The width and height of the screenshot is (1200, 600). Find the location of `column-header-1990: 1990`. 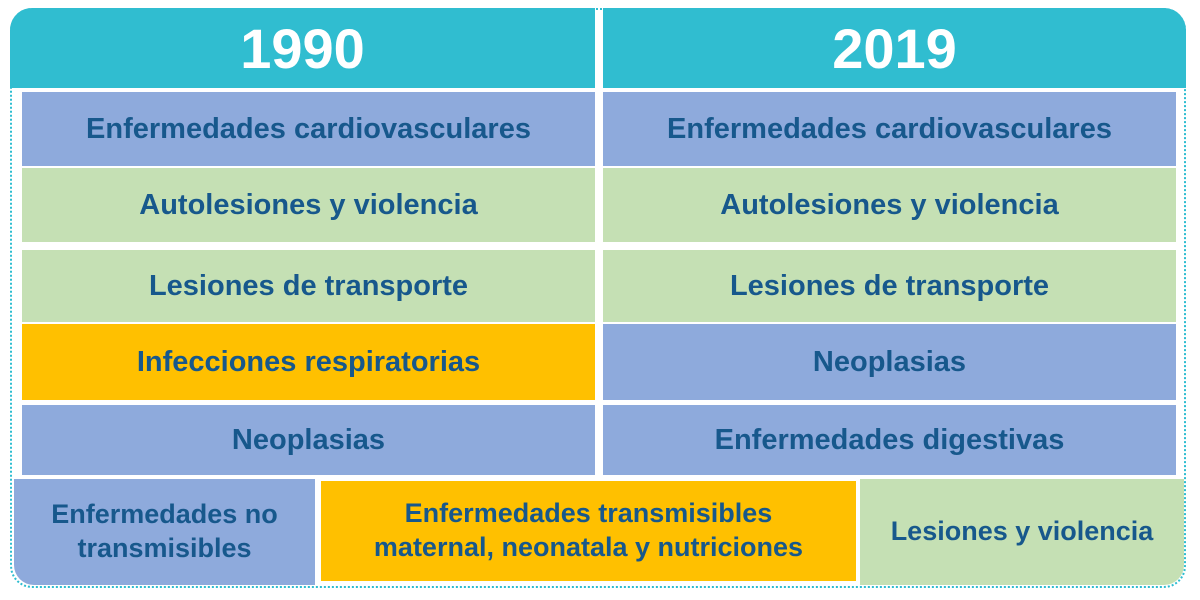

column-header-1990: 1990 is located at coordinates (302, 48).